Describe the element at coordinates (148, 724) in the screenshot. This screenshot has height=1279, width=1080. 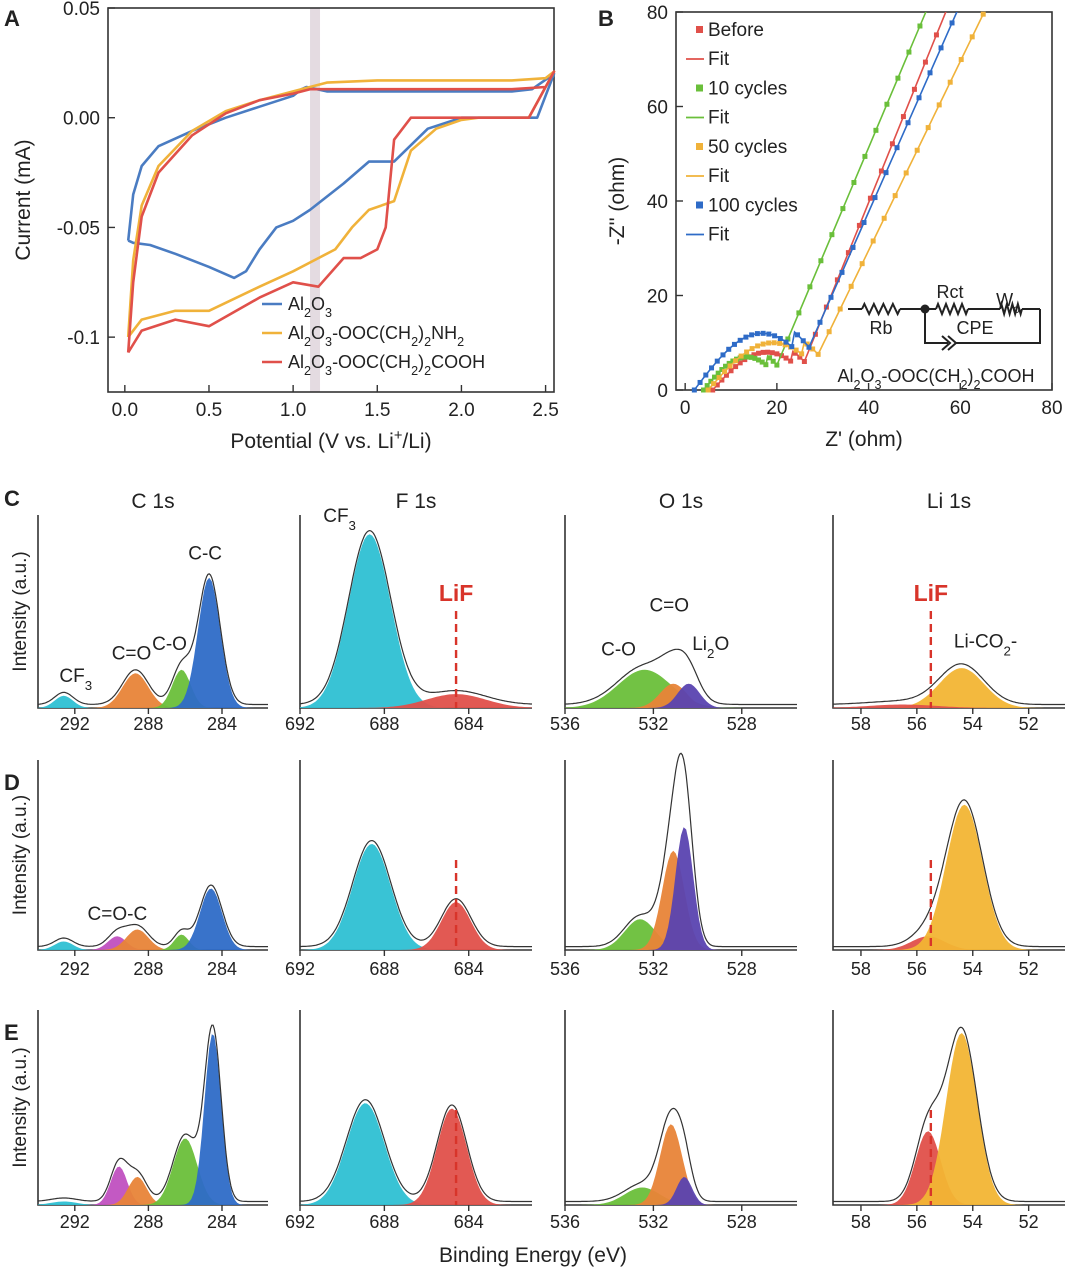
I see `x-tick-label: 288` at that location.